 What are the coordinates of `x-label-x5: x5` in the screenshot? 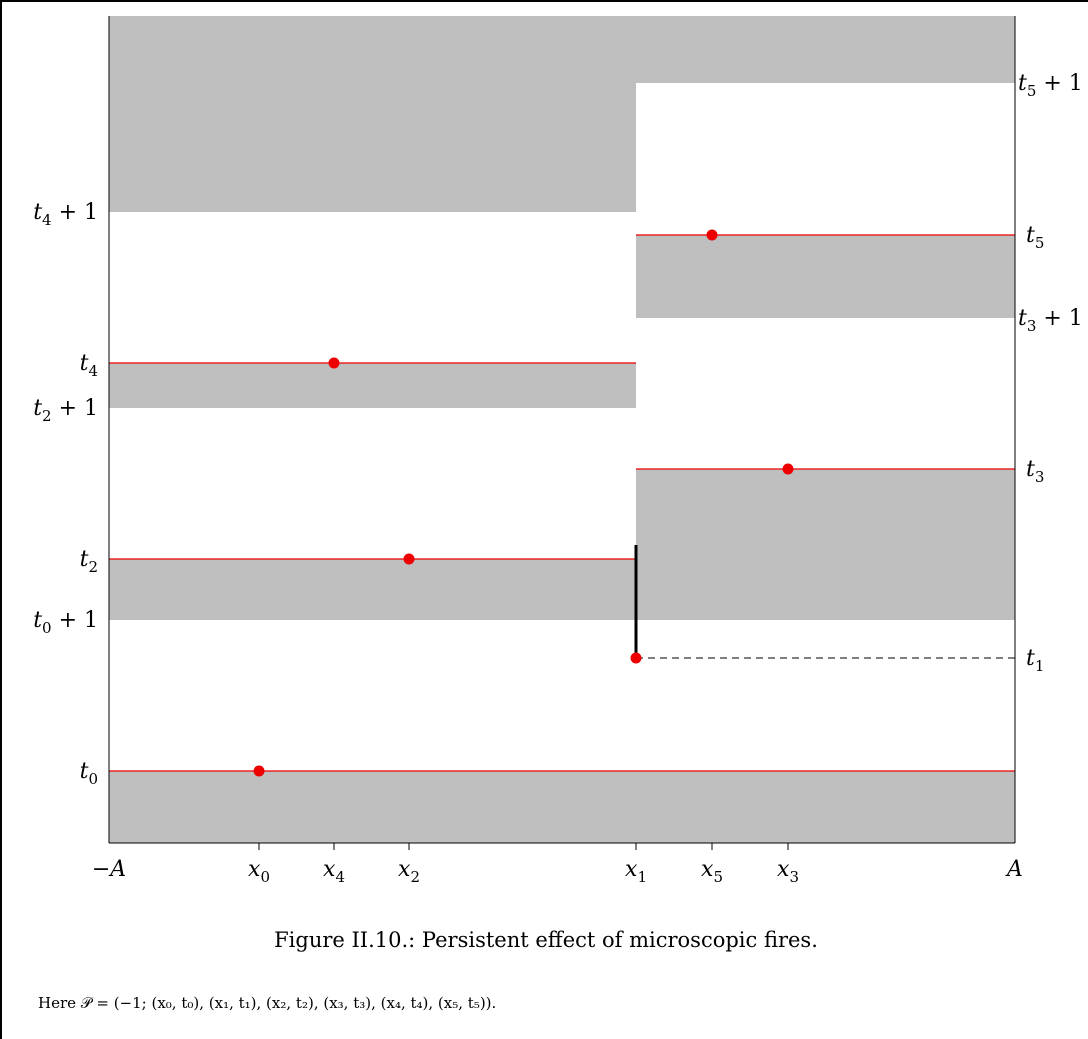 It's located at (712, 871).